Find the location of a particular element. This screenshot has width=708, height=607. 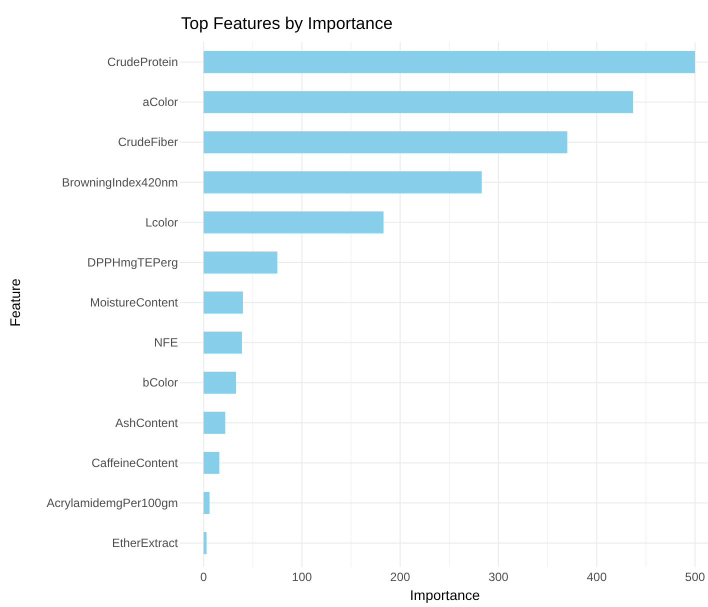

y-tick-label: MoistureContent is located at coordinates (134, 303).